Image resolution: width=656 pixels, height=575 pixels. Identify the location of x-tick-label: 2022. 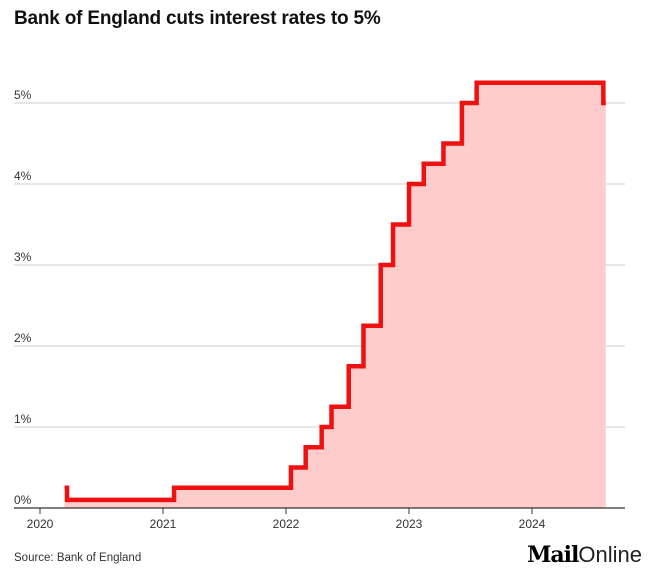
(286, 524).